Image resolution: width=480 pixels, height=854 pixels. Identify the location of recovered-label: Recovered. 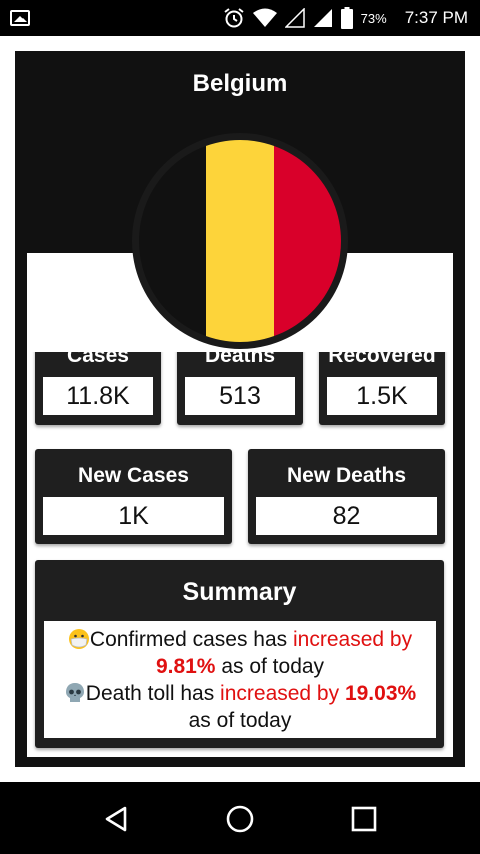
(382, 359).